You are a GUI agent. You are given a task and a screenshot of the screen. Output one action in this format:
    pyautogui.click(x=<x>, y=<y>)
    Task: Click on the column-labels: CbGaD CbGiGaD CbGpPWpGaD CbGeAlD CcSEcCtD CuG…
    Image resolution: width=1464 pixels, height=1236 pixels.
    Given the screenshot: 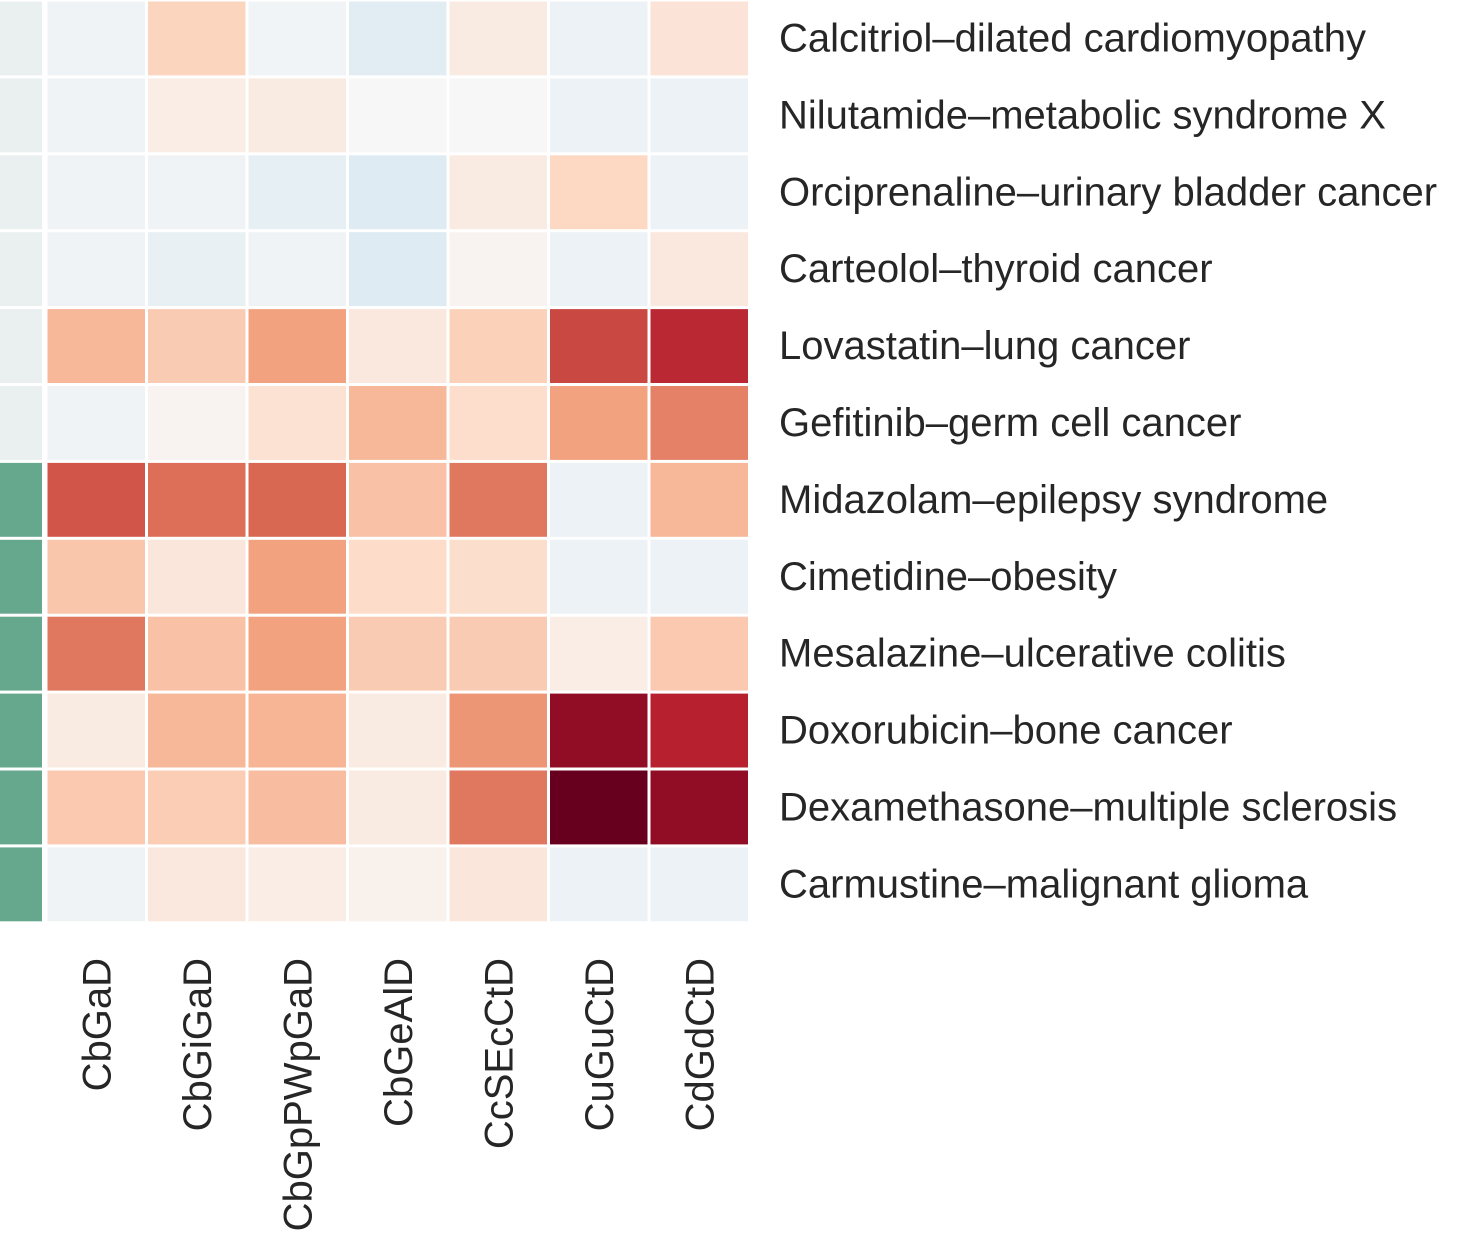 What is the action you would take?
    pyautogui.click(x=398, y=1094)
    